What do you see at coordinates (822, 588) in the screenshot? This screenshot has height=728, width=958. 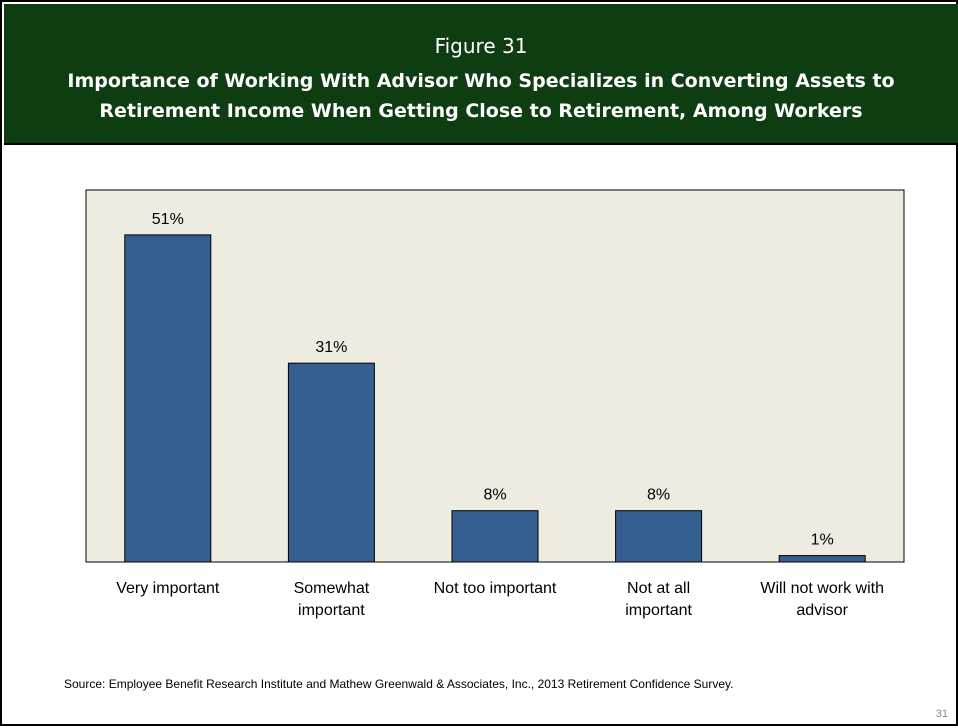 I see `category-label-line: Will not work with` at bounding box center [822, 588].